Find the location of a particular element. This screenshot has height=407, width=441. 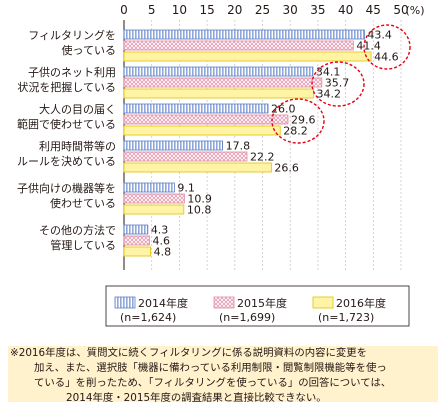

category-label: 利用時間帯等の is located at coordinates (77, 146).